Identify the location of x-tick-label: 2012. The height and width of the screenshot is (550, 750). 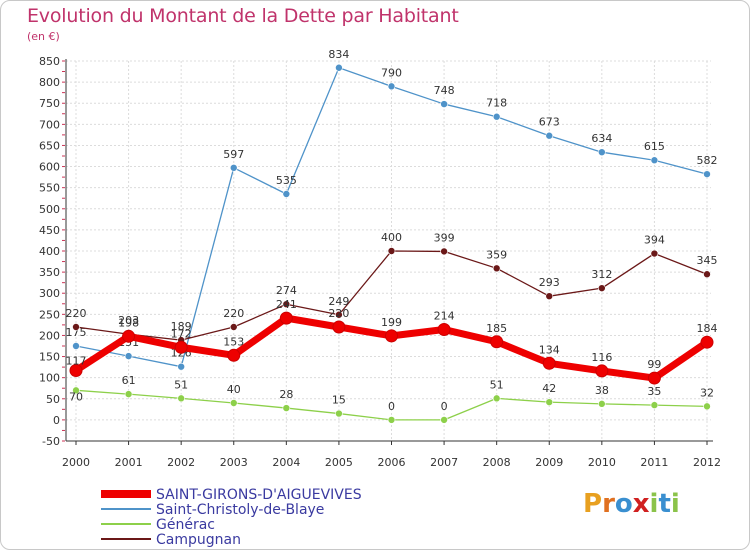
(707, 462).